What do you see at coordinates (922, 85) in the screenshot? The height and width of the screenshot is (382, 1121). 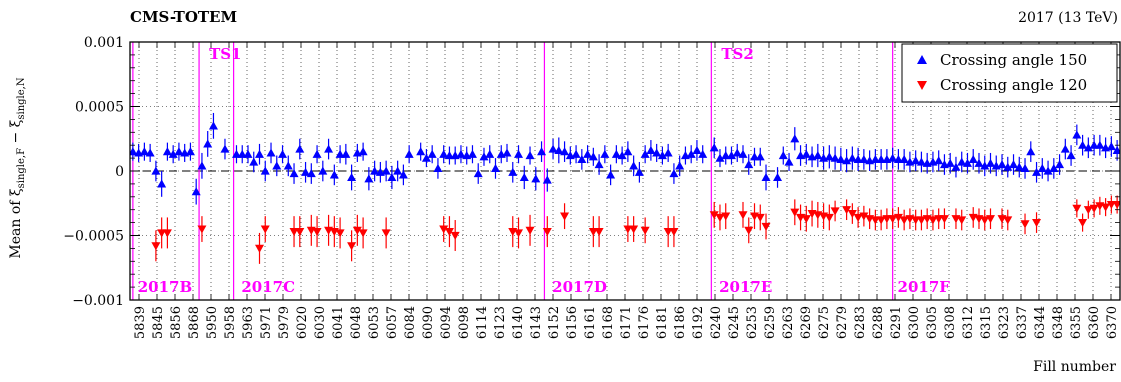 I see `legend-marker` at bounding box center [922, 85].